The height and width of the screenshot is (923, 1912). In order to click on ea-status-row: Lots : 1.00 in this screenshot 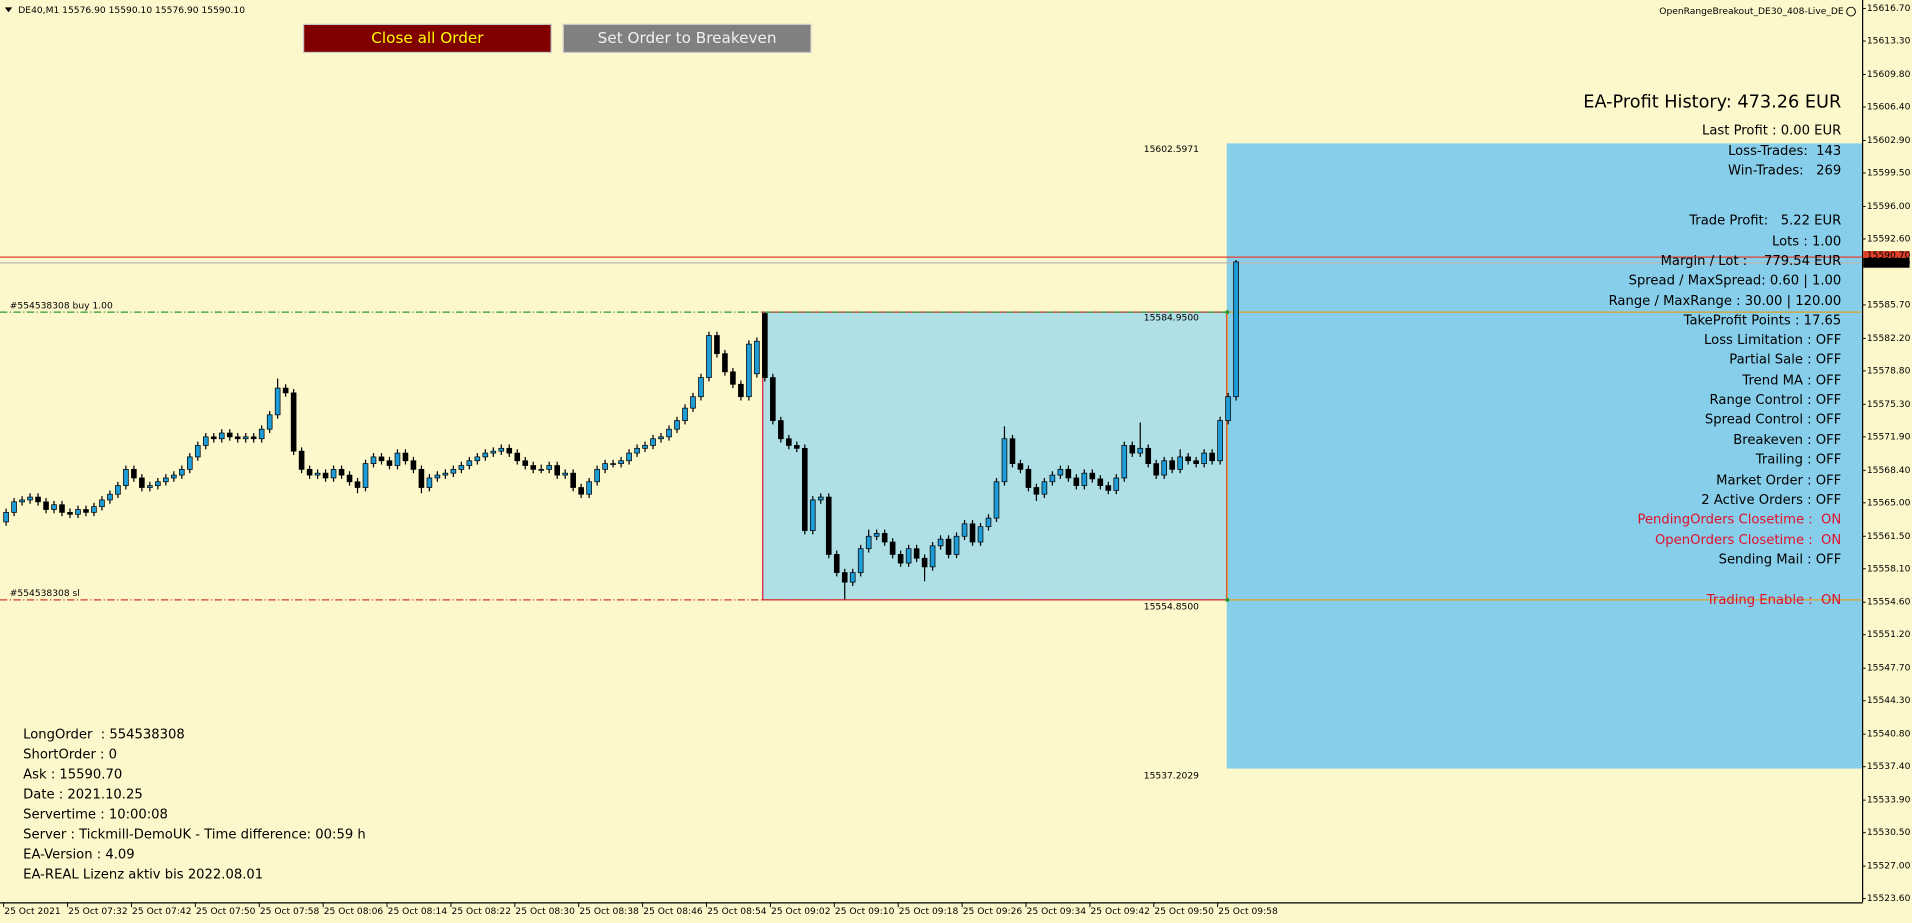, I will do `click(1806, 241)`.